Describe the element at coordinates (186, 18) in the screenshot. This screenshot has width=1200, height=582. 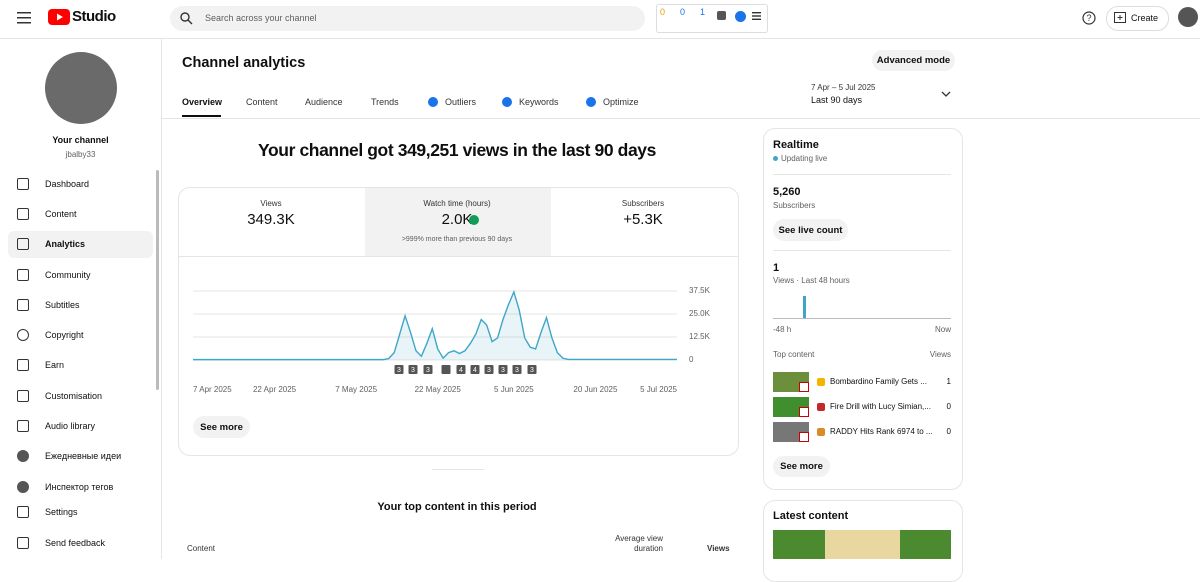
I see `search-icon` at that location.